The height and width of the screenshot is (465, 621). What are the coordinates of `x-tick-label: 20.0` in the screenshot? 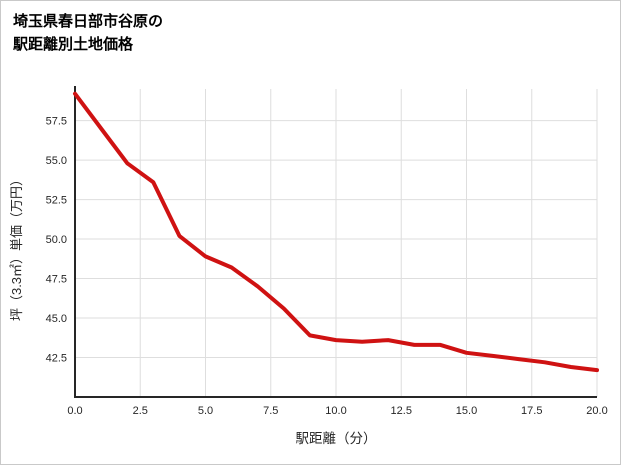 It's located at (596, 411).